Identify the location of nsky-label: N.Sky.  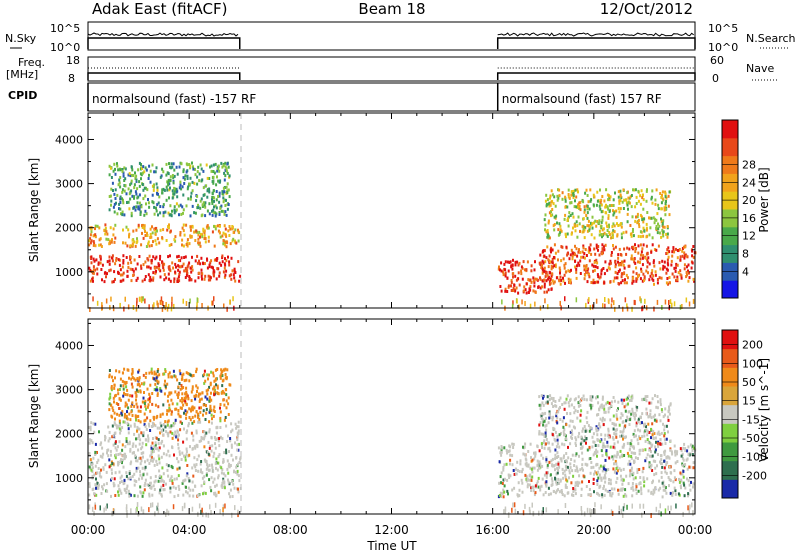
(21, 38).